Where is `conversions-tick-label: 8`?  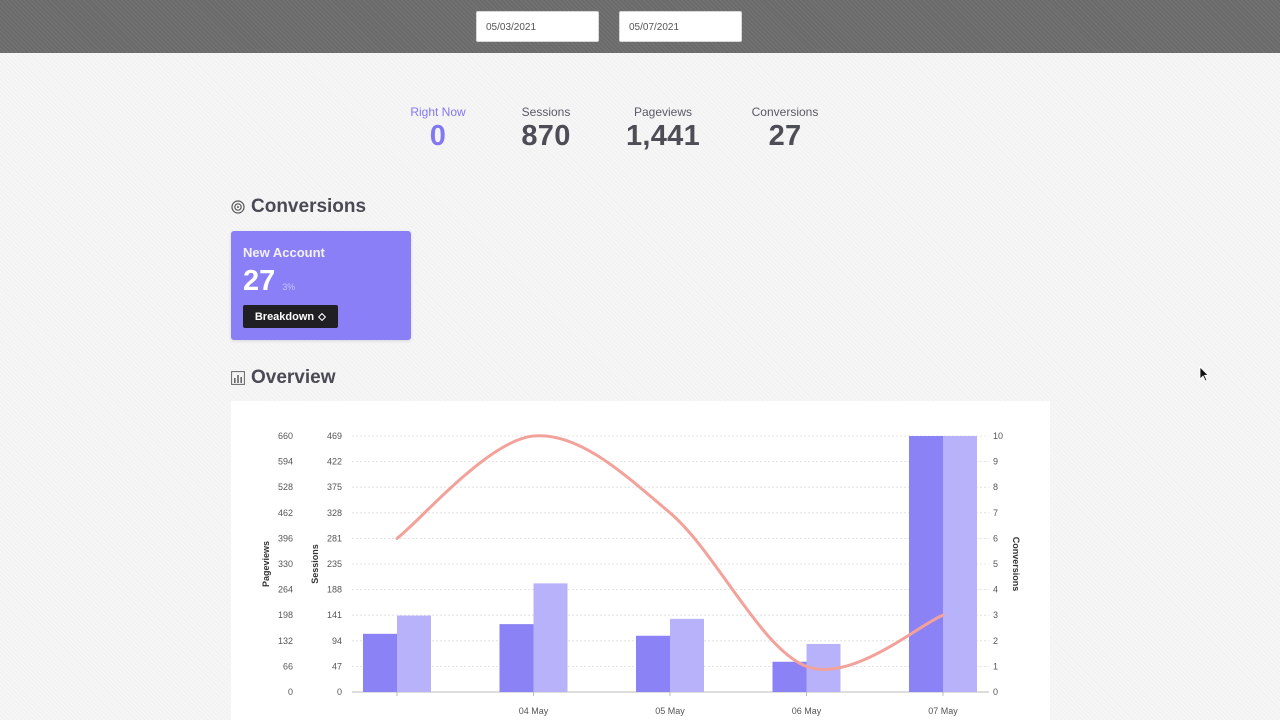
conversions-tick-label: 8 is located at coordinates (995, 487).